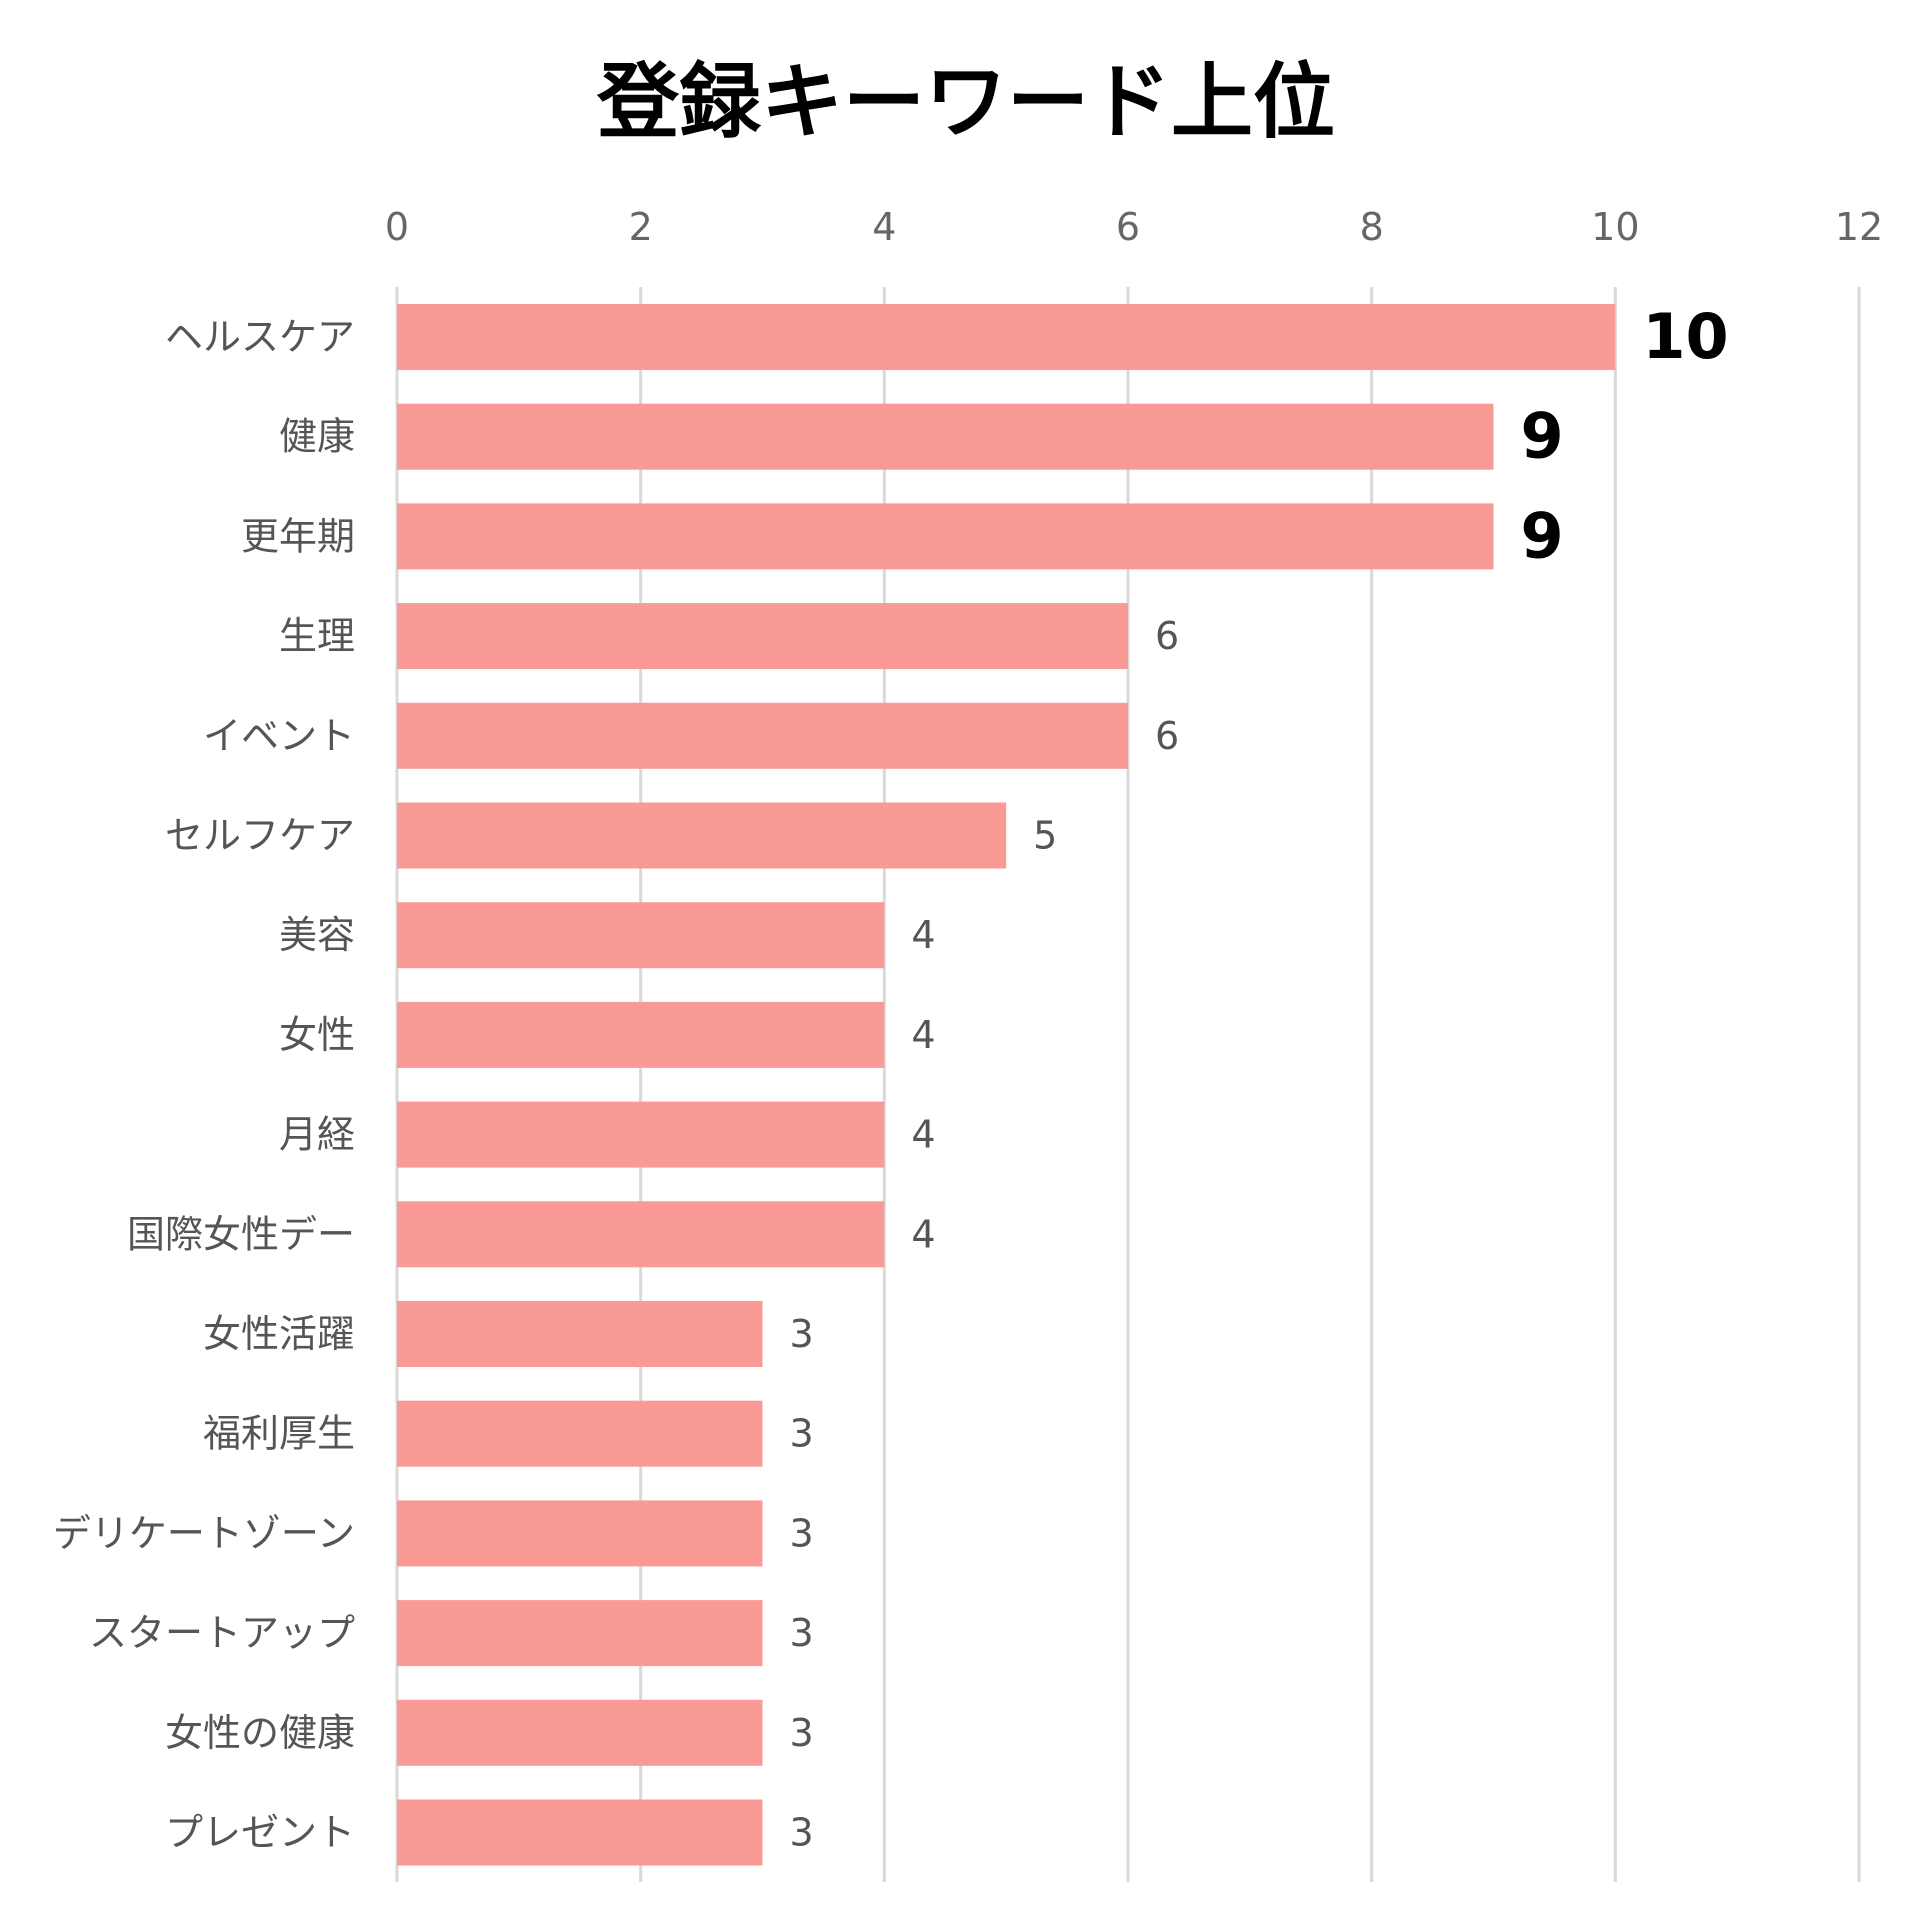 This screenshot has height=1920, width=1920. I want to click on category-label: 女性, so click(317, 1035).